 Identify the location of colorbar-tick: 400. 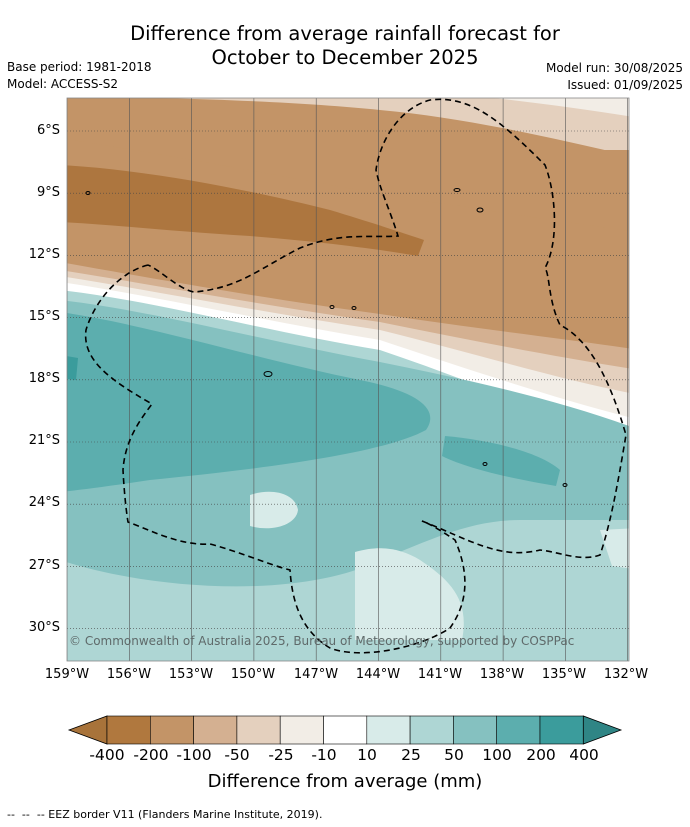
(584, 755).